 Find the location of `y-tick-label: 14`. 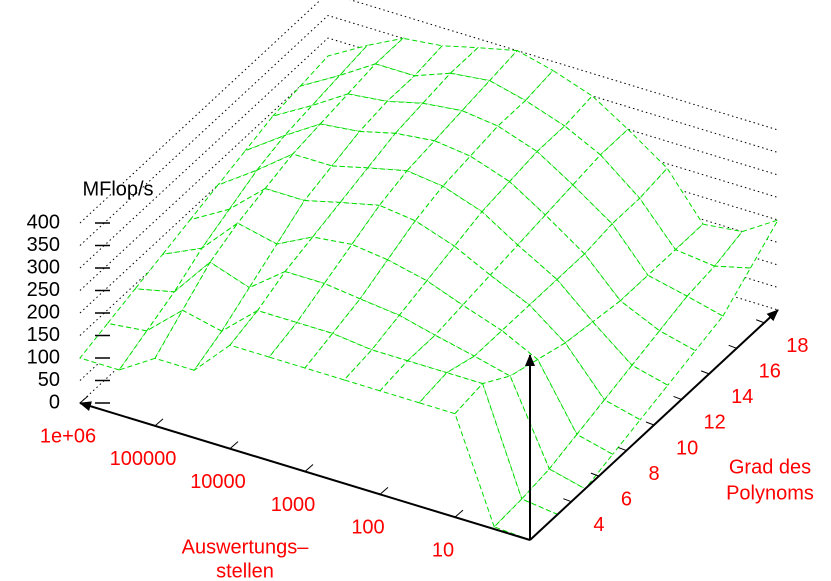

y-tick-label: 14 is located at coordinates (742, 397).